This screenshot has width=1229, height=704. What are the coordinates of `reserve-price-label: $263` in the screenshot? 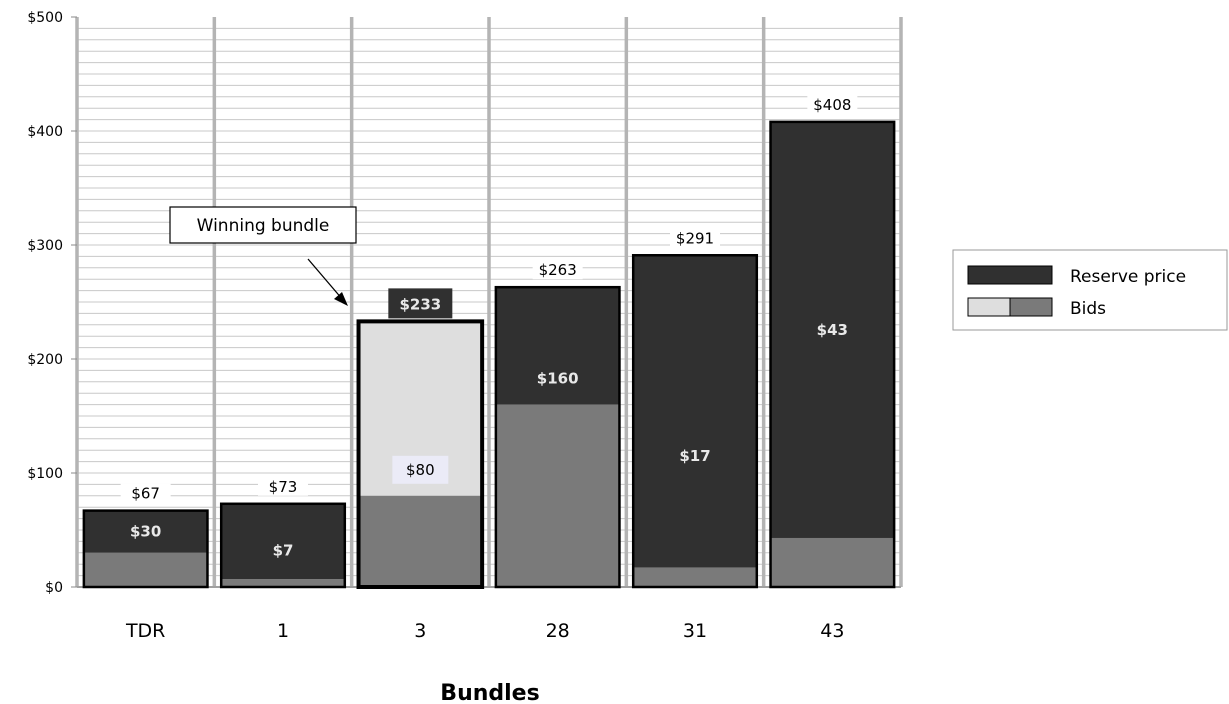 It's located at (558, 270).